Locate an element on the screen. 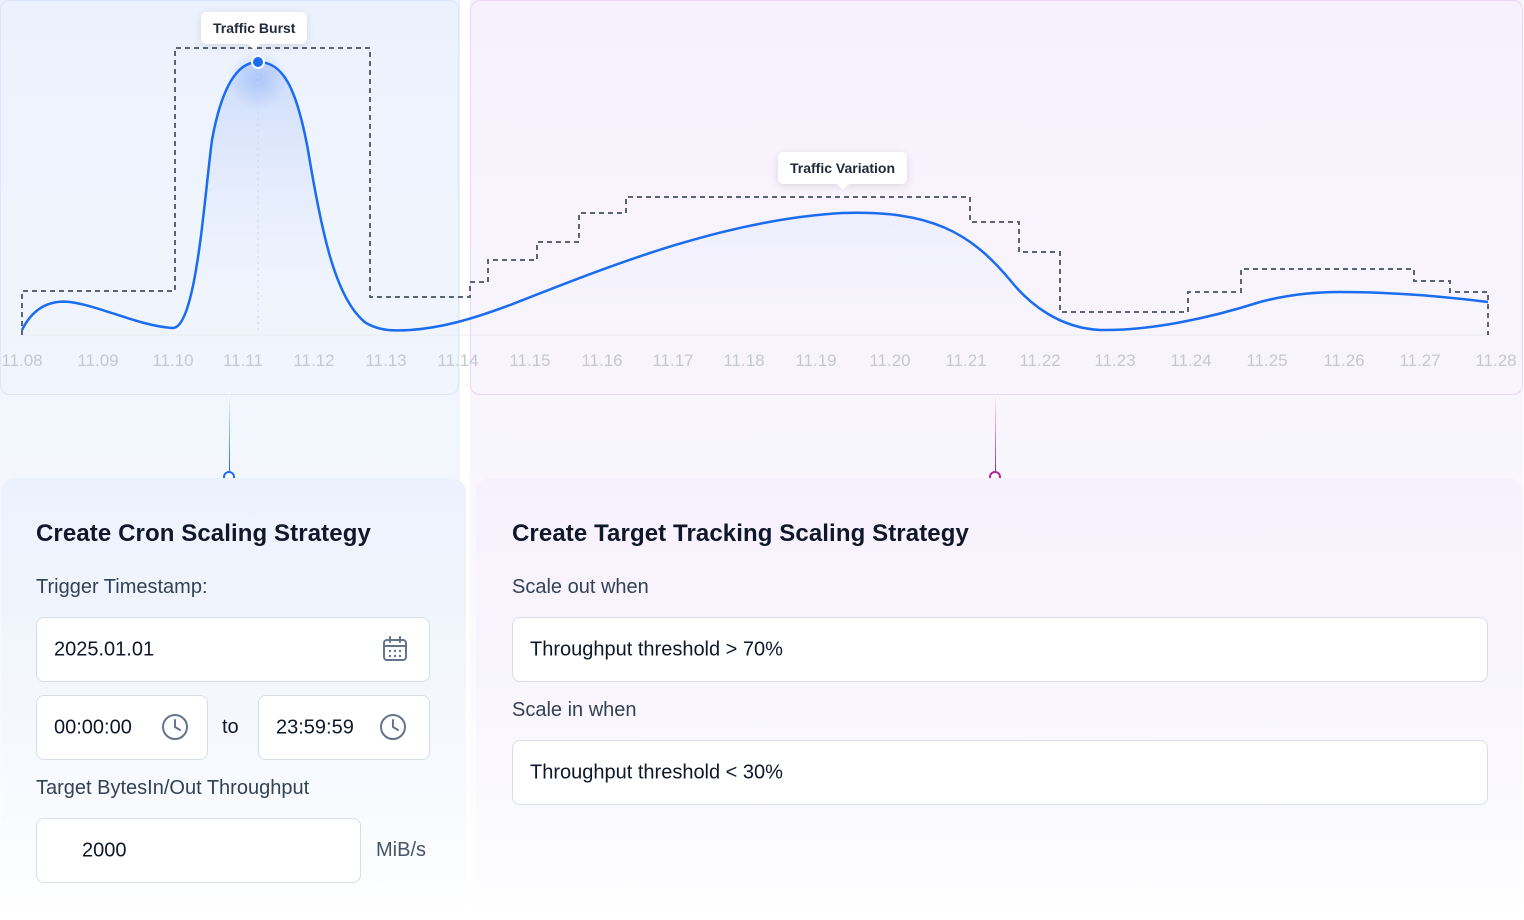  x-tick-label: 11.13 is located at coordinates (385, 360).